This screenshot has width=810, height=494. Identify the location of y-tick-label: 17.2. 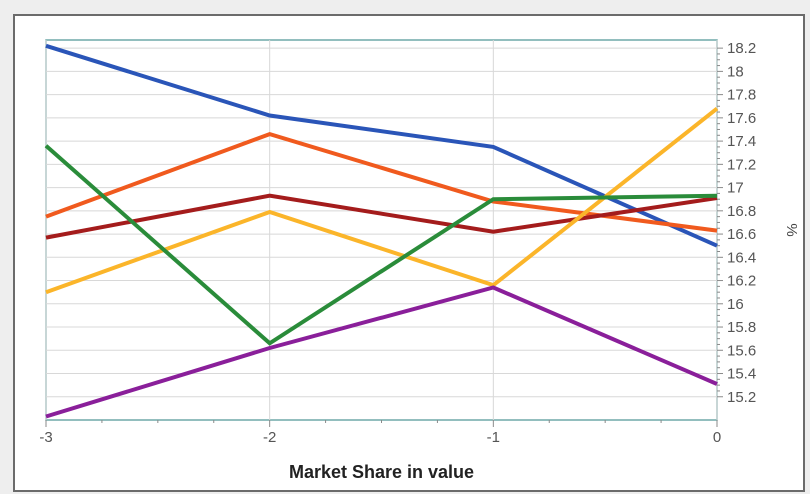
(741, 164).